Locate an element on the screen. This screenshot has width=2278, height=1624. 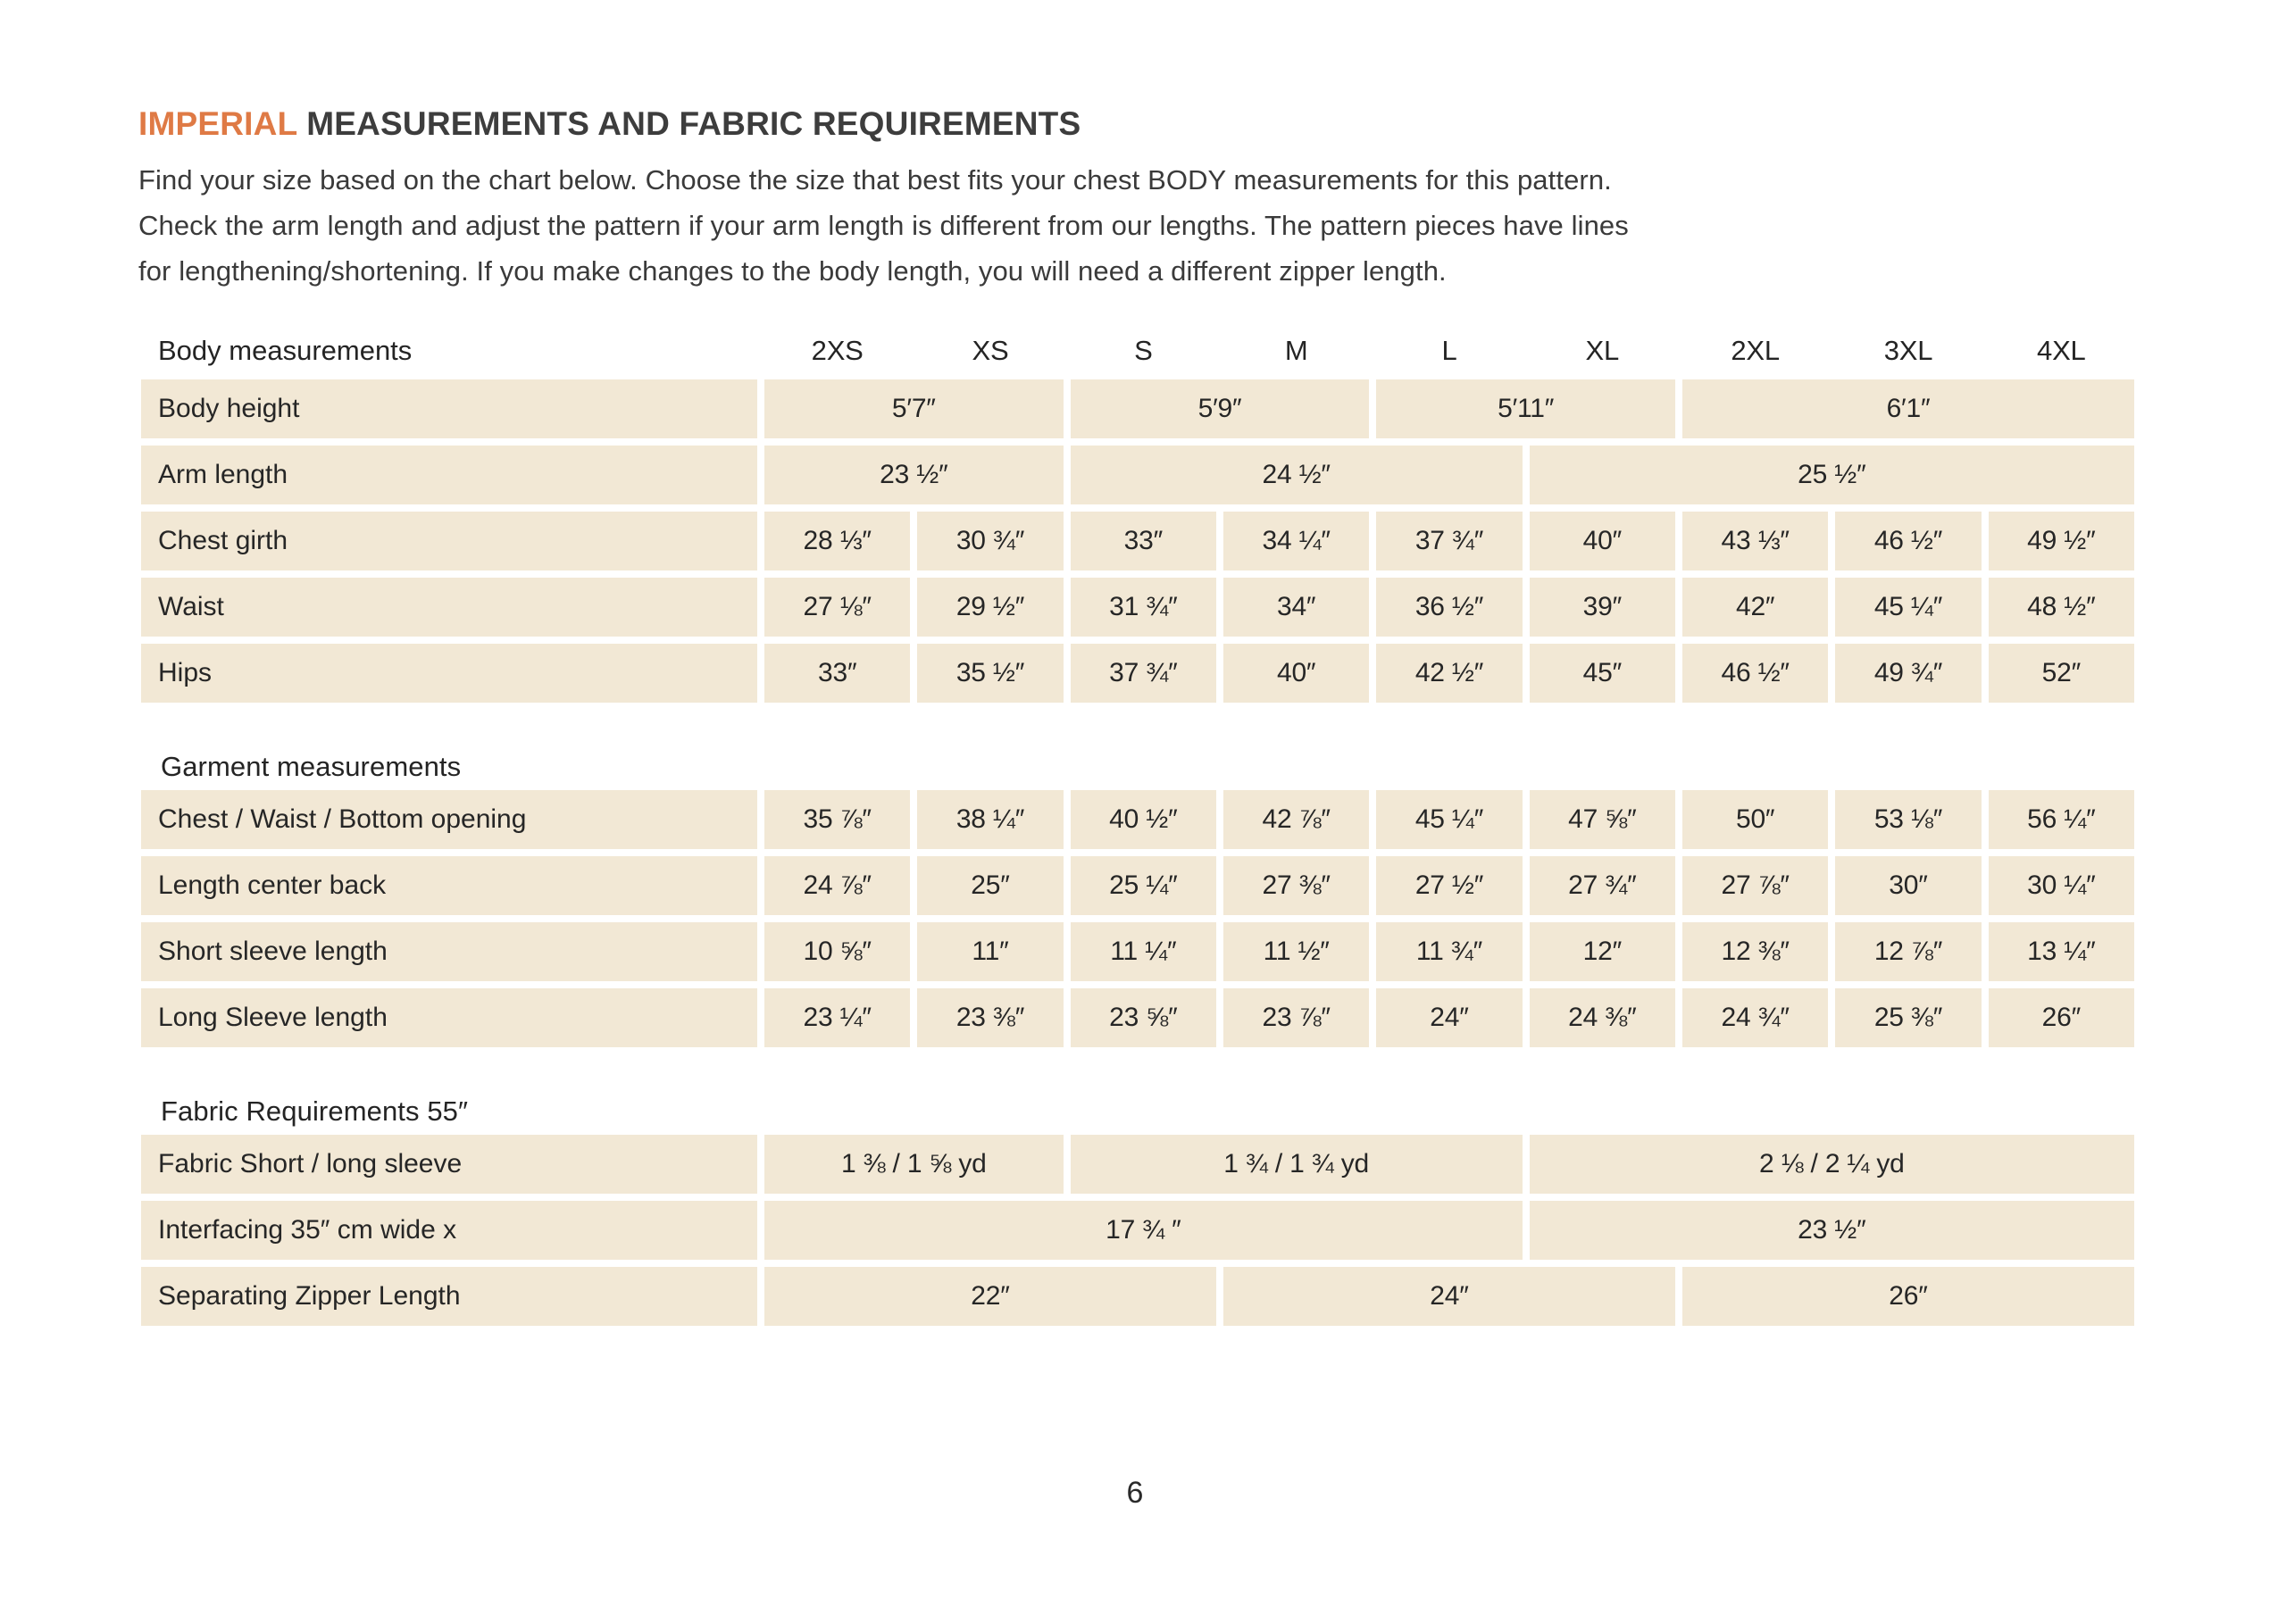
value-cell: 28 ⅓″ is located at coordinates (838, 541).